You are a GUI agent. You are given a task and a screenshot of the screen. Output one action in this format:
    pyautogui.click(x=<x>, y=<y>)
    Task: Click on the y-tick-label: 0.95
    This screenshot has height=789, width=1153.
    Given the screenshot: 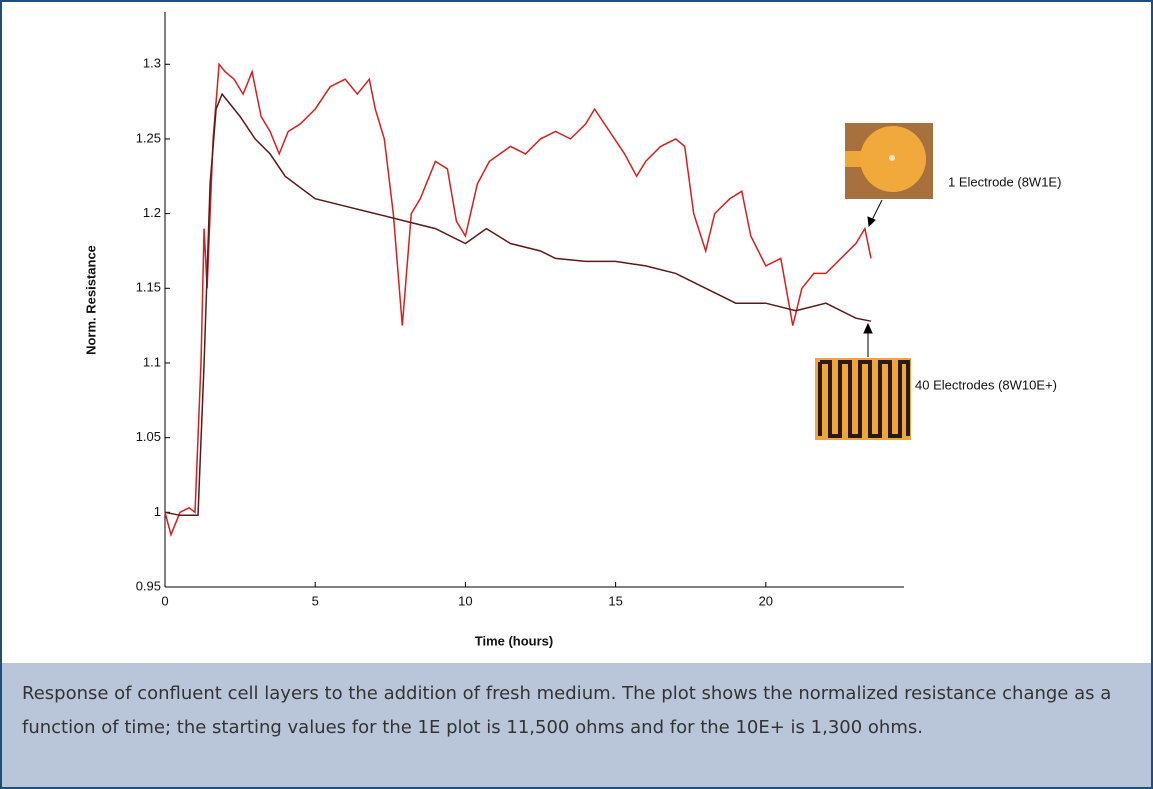 What is the action you would take?
    pyautogui.click(x=148, y=585)
    